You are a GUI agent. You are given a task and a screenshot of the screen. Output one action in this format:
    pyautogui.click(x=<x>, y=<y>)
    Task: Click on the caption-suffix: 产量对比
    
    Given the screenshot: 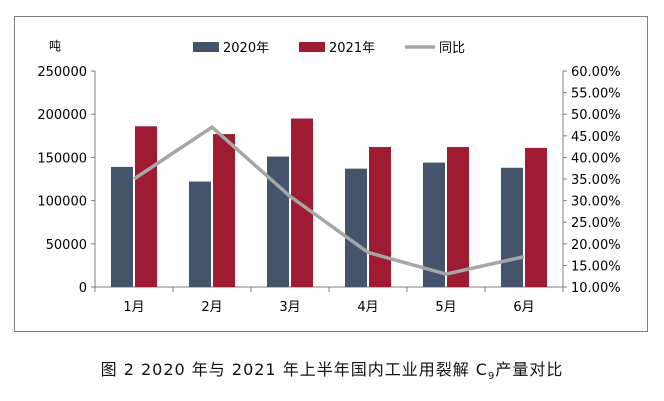 What is the action you would take?
    pyautogui.click(x=529, y=369)
    